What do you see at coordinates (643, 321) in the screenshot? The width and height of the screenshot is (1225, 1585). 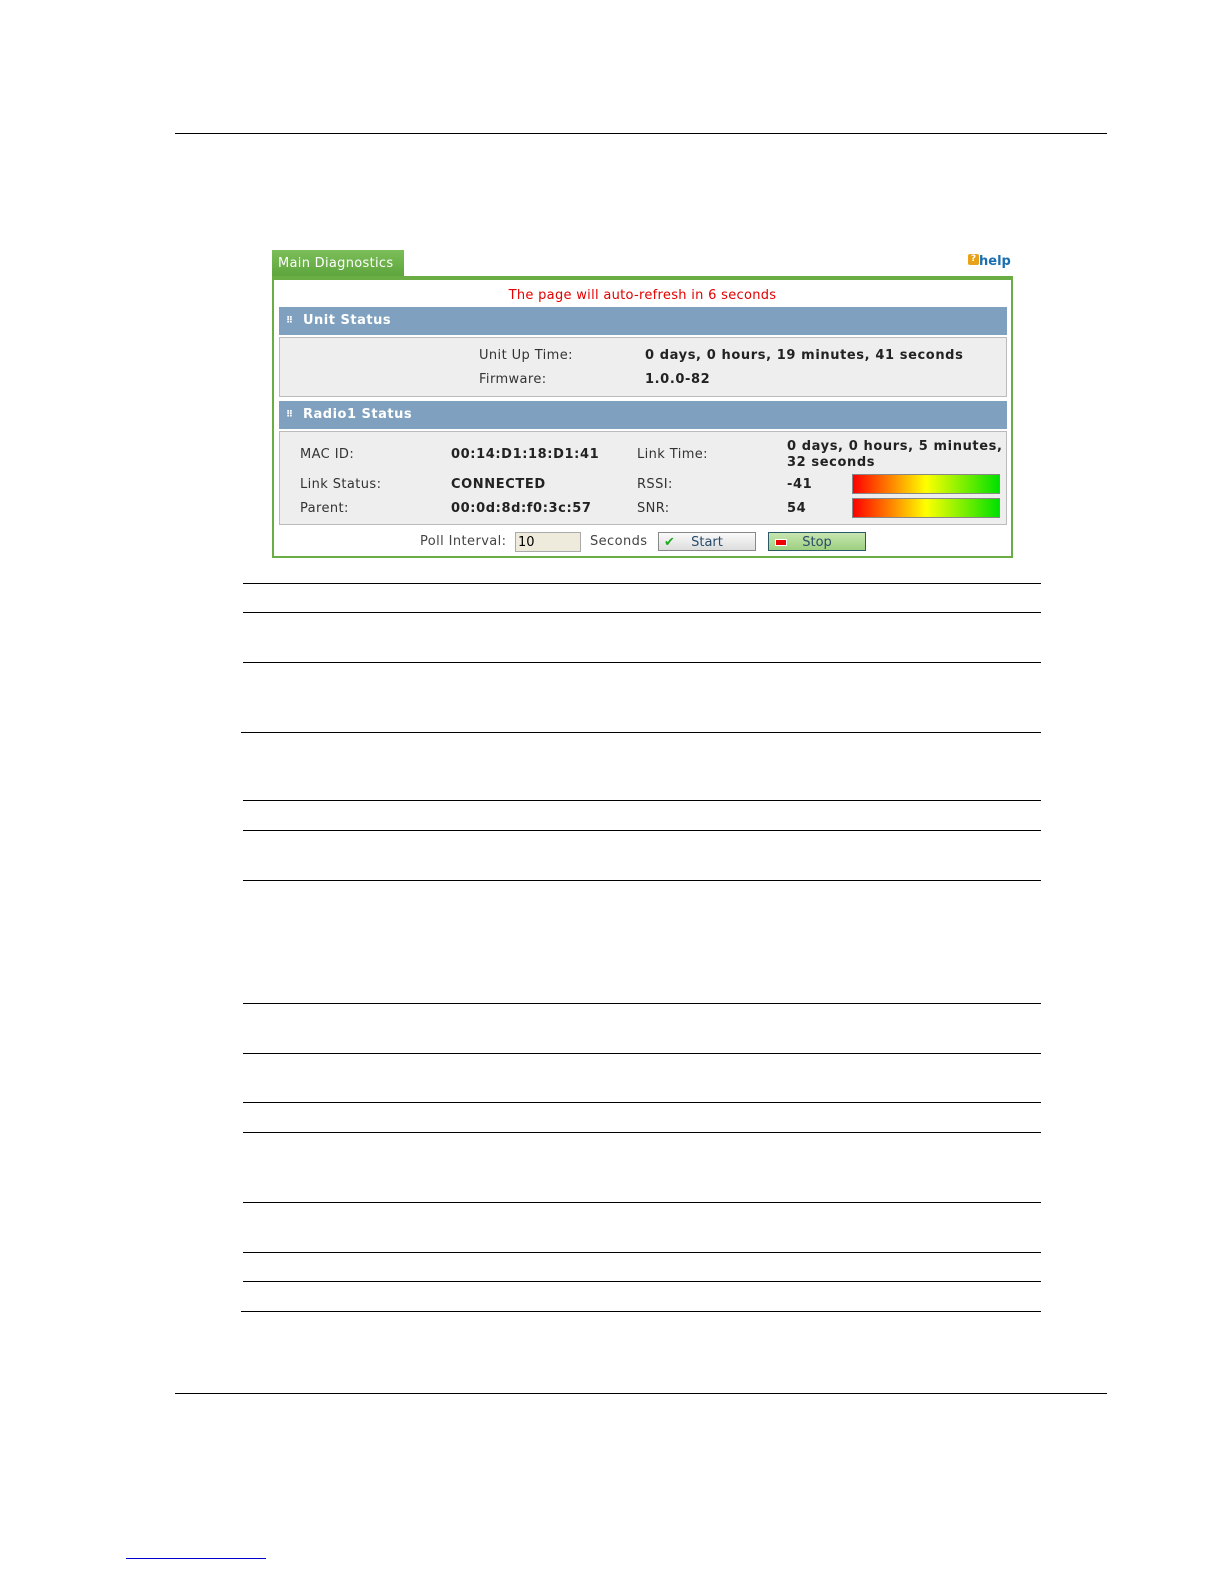 I see `unit-status-header: ⠿ Unit Status` at bounding box center [643, 321].